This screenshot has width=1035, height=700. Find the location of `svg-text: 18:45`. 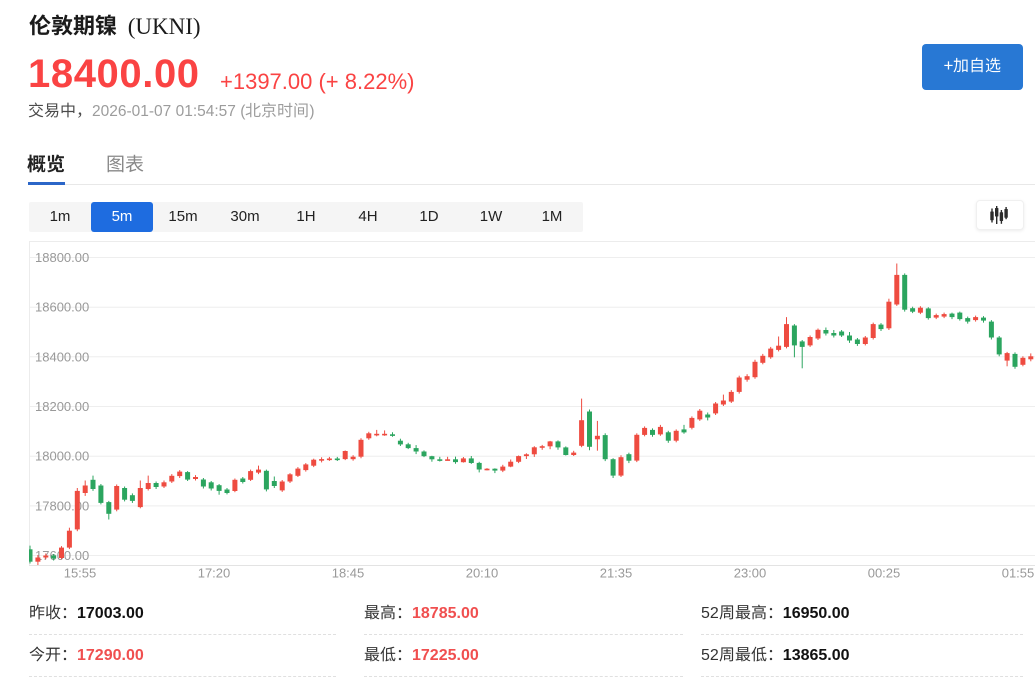

svg-text: 18:45 is located at coordinates (348, 573).